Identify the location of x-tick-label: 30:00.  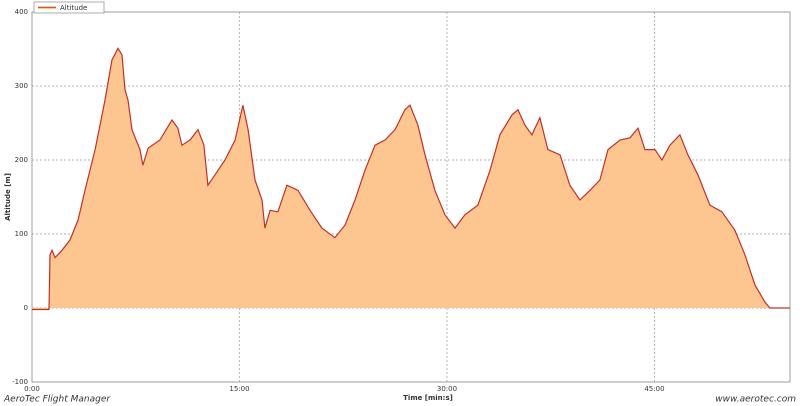
(447, 389).